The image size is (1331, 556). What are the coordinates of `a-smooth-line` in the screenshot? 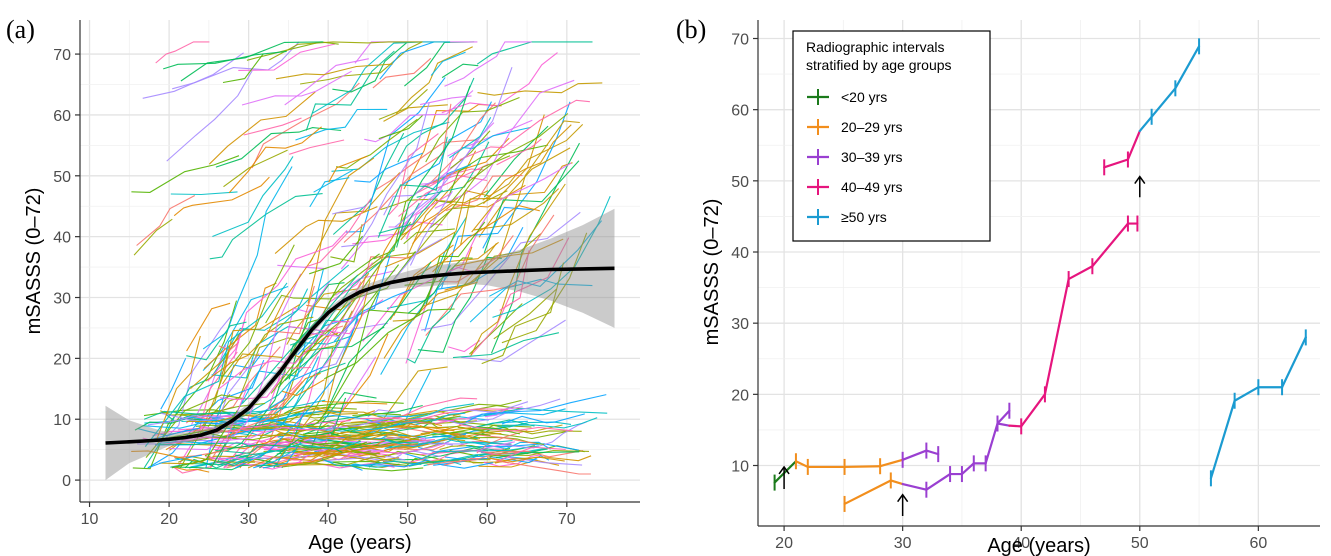 It's located at (360, 355).